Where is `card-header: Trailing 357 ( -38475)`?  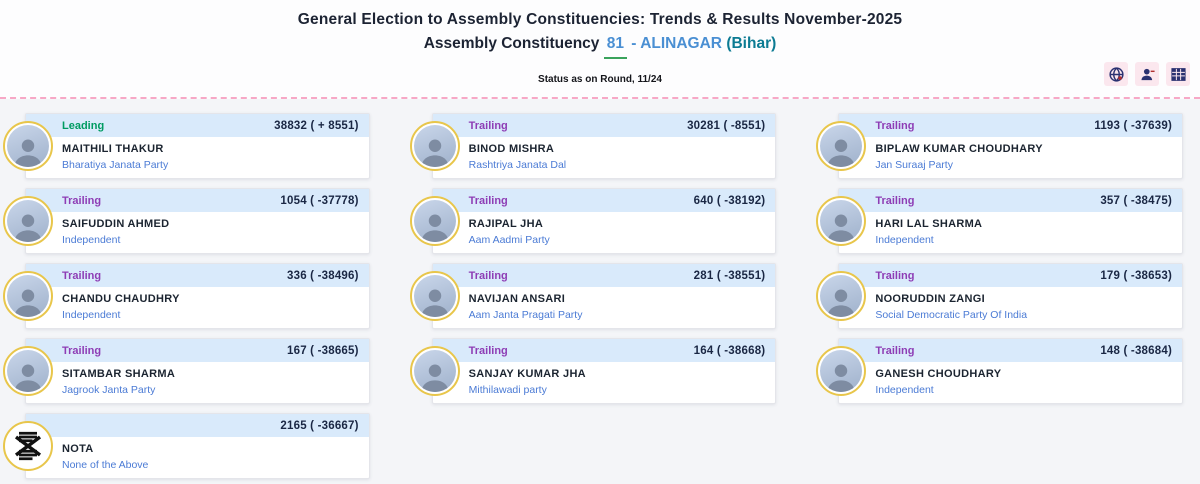 card-header: Trailing 357 ( -38475) is located at coordinates (1010, 200).